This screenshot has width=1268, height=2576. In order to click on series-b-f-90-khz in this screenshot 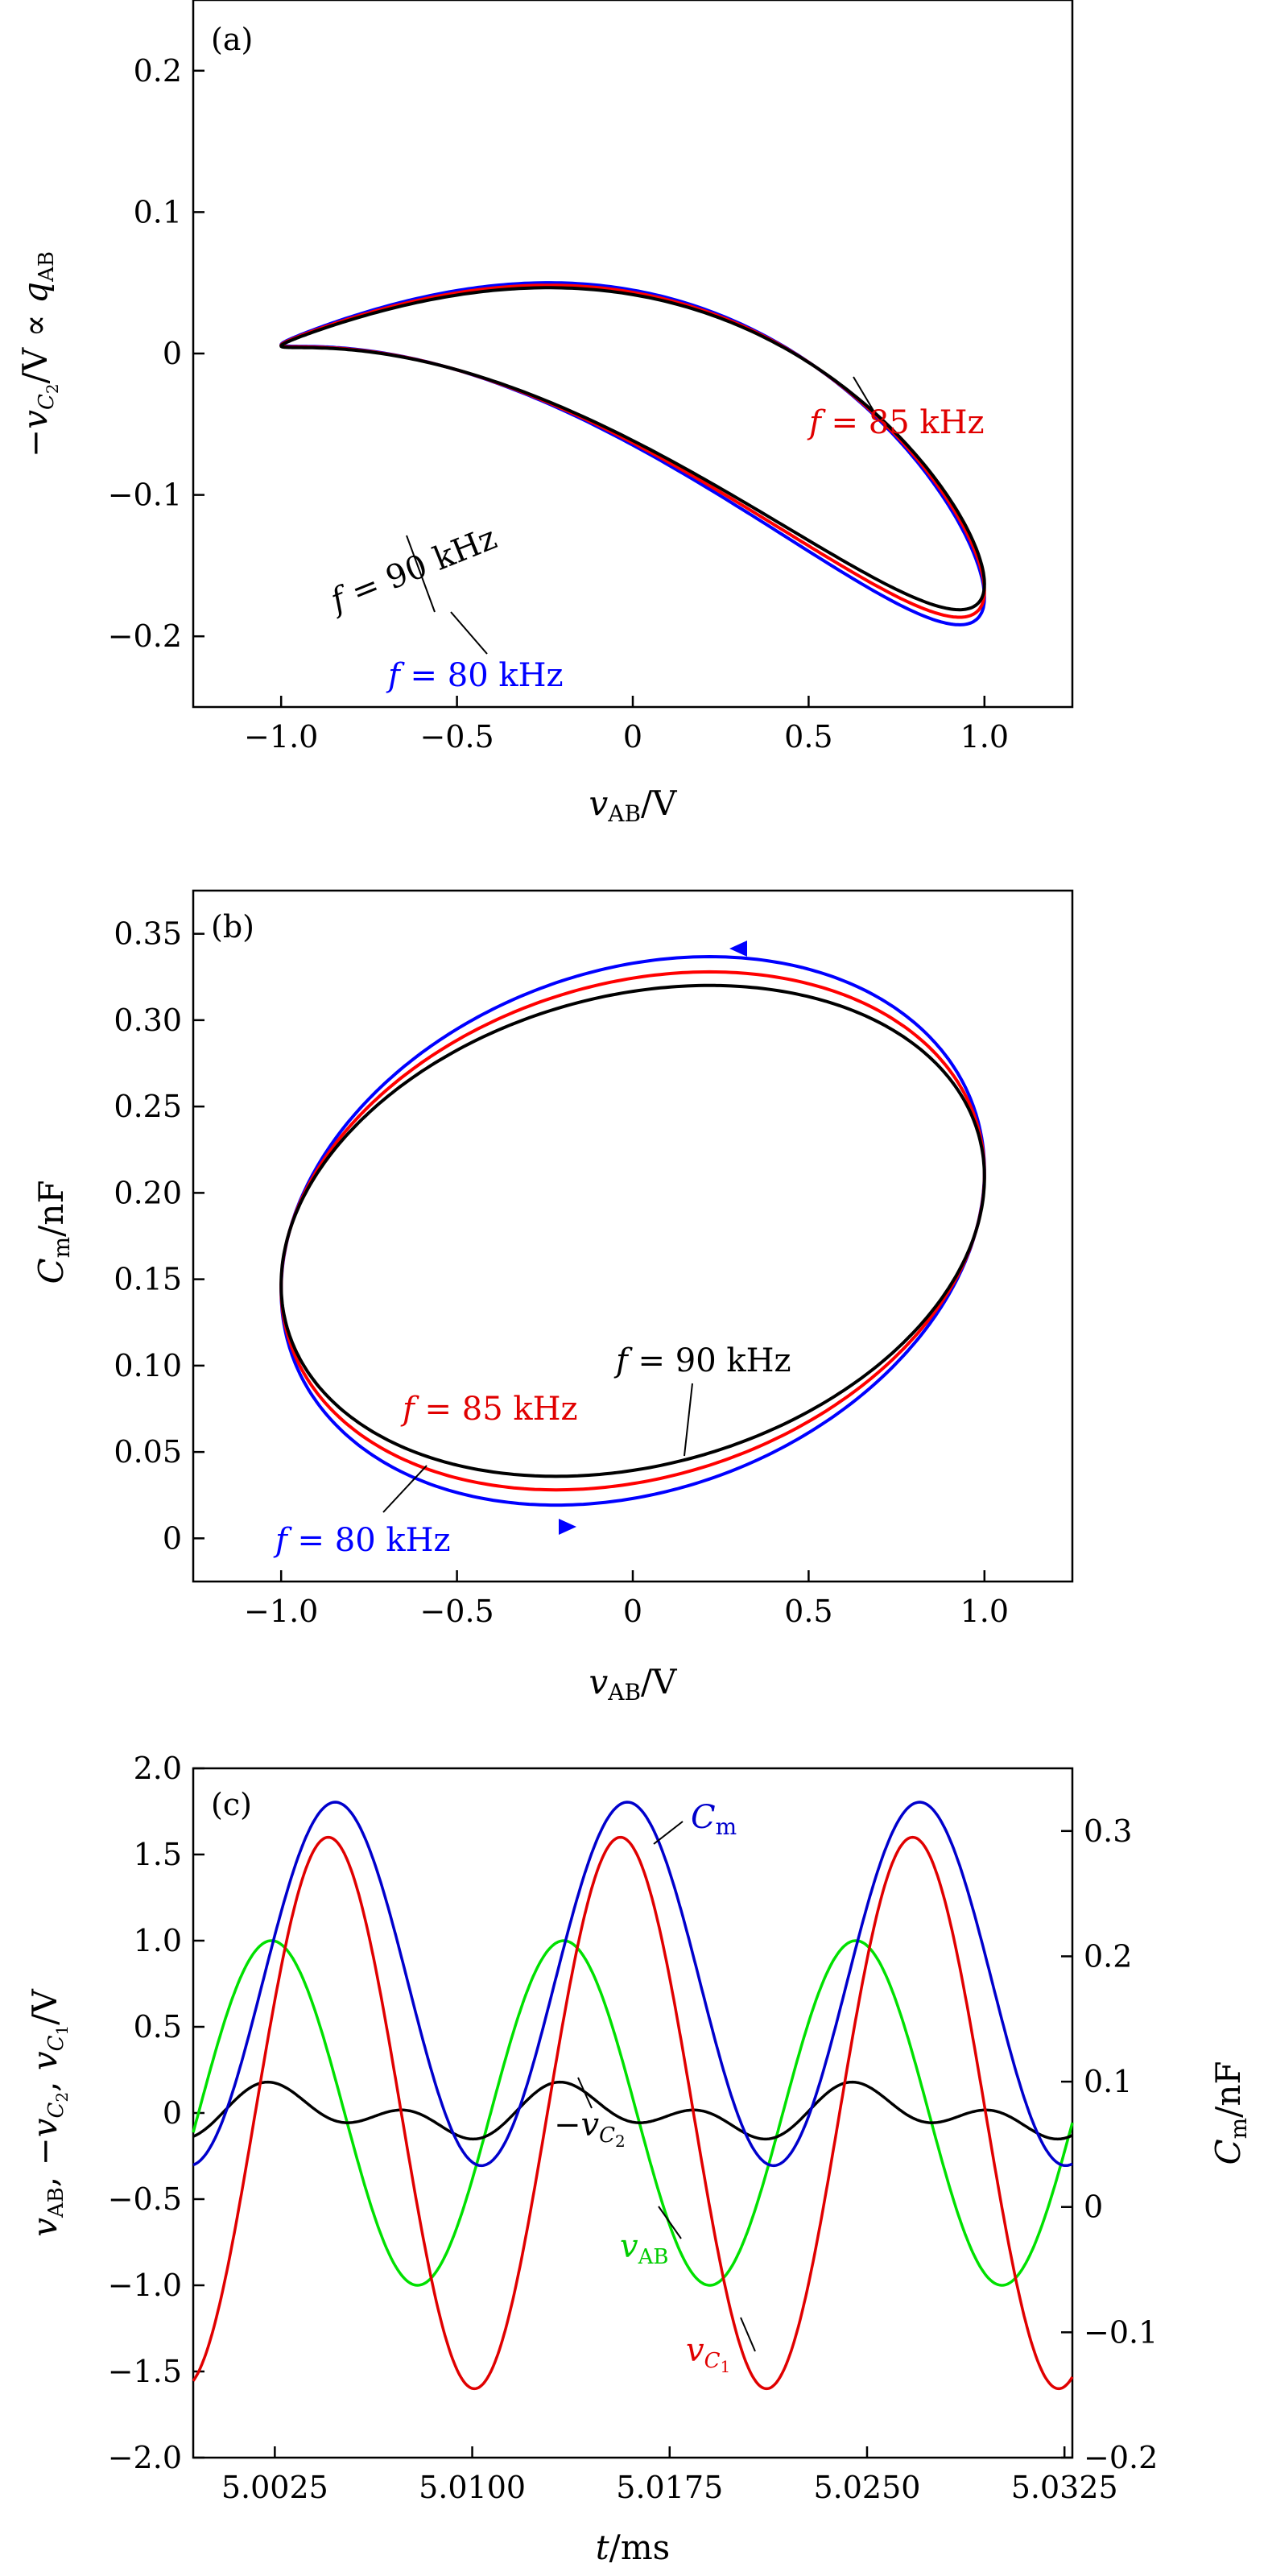, I will do `click(632, 1230)`.